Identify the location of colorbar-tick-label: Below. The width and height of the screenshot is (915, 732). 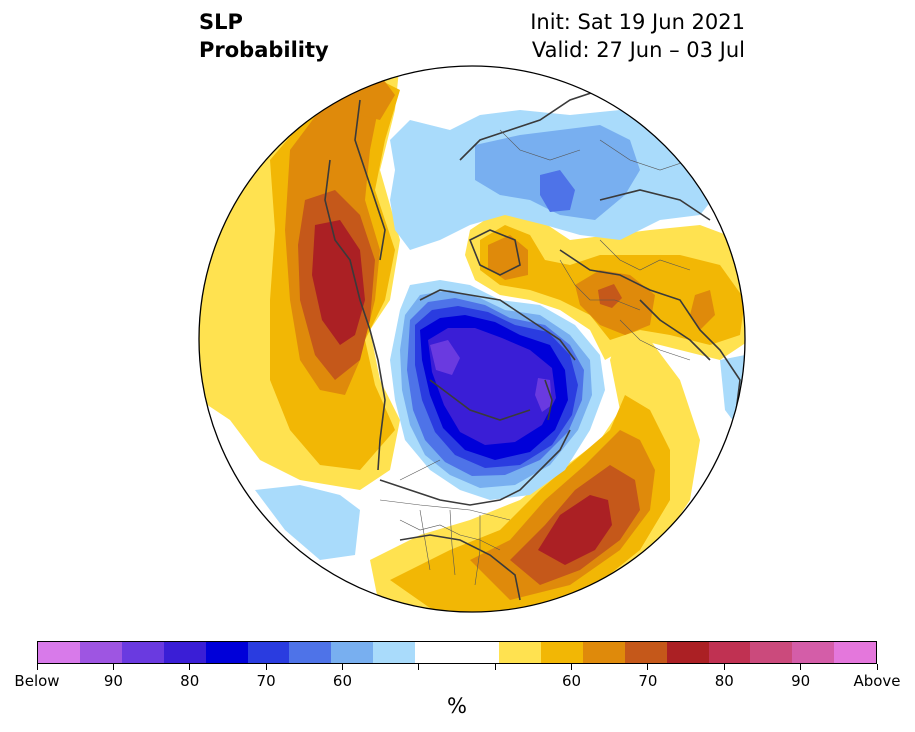
(37, 681).